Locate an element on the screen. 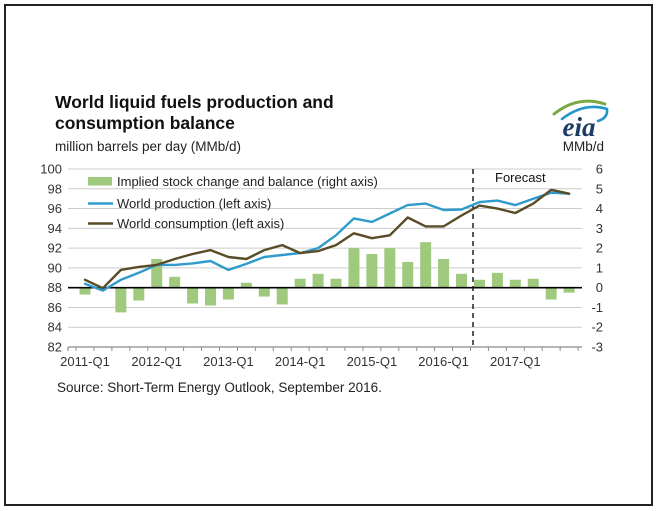 The height and width of the screenshot is (511, 658). right-axis-tick-label: -2 is located at coordinates (597, 327).